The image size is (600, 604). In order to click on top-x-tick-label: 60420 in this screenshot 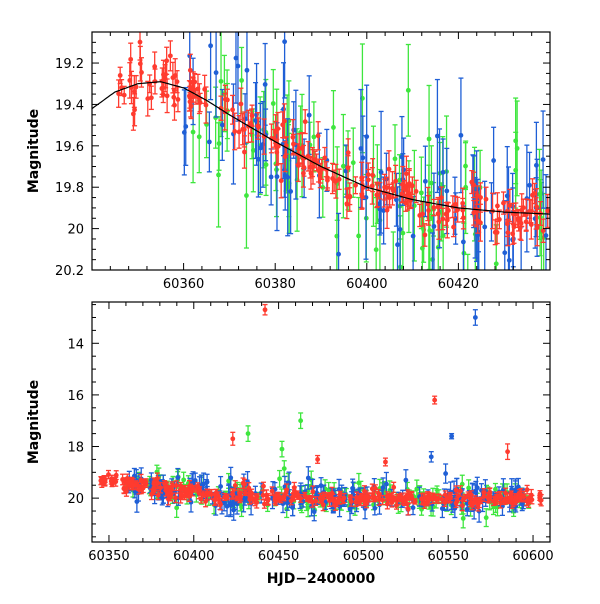, I will do `click(458, 284)`.